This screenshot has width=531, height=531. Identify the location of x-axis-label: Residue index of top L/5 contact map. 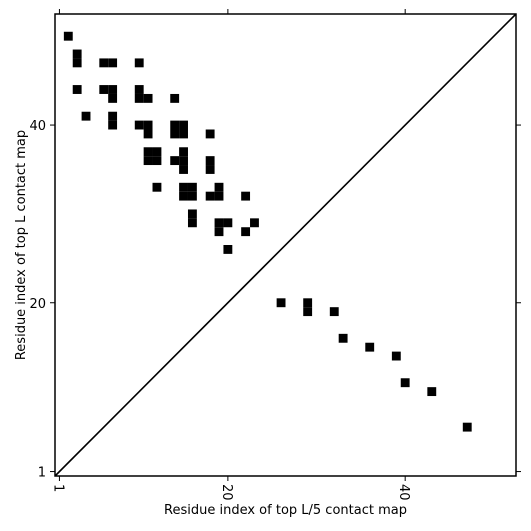
(285, 510).